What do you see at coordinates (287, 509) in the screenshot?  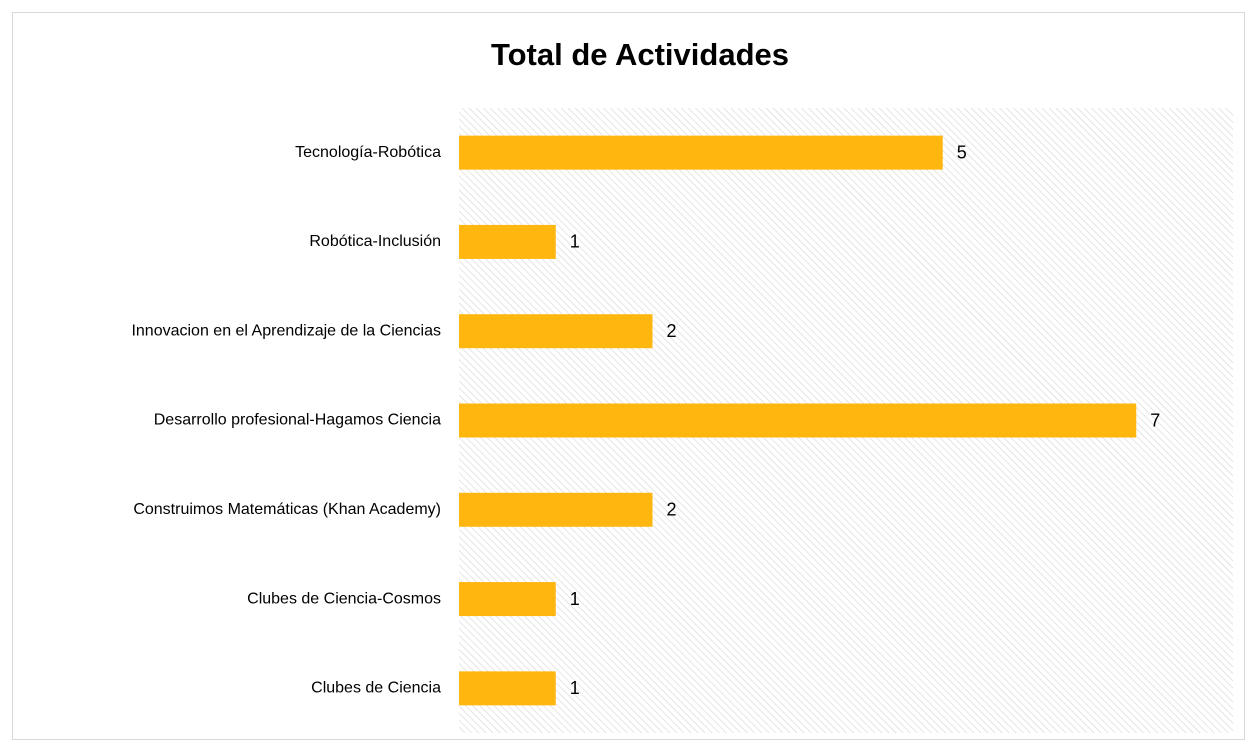 I see `y-tick-label: Construimos Matemáticas (Khan Academy)` at bounding box center [287, 509].